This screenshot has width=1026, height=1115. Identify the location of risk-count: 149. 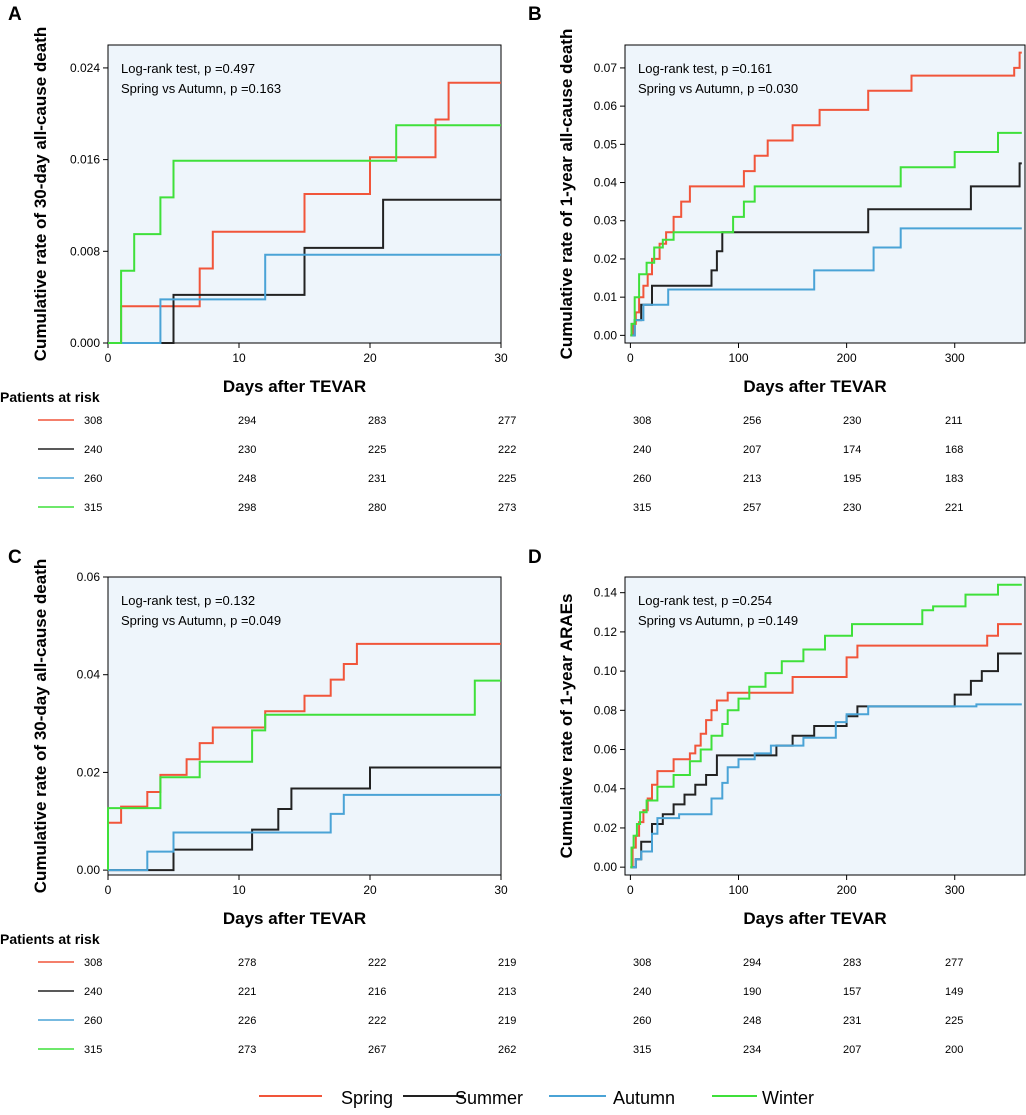
(954, 992).